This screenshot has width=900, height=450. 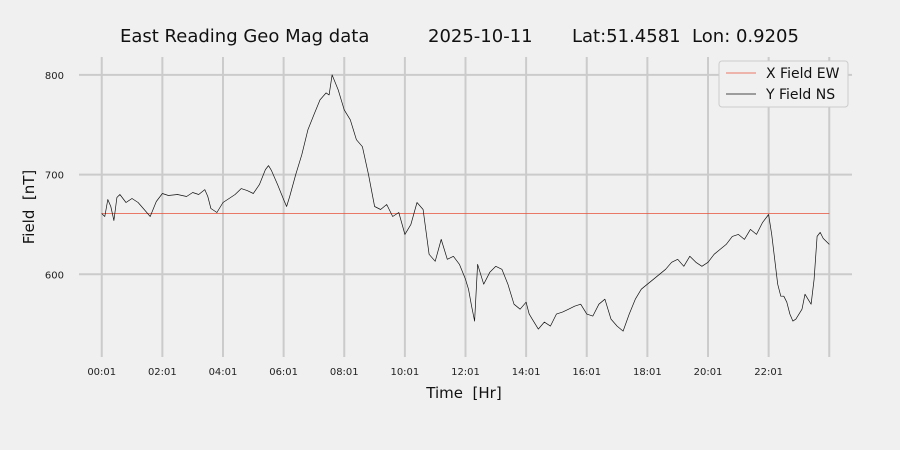 What do you see at coordinates (465, 372) in the screenshot?
I see `x-tick-label: 12:01` at bounding box center [465, 372].